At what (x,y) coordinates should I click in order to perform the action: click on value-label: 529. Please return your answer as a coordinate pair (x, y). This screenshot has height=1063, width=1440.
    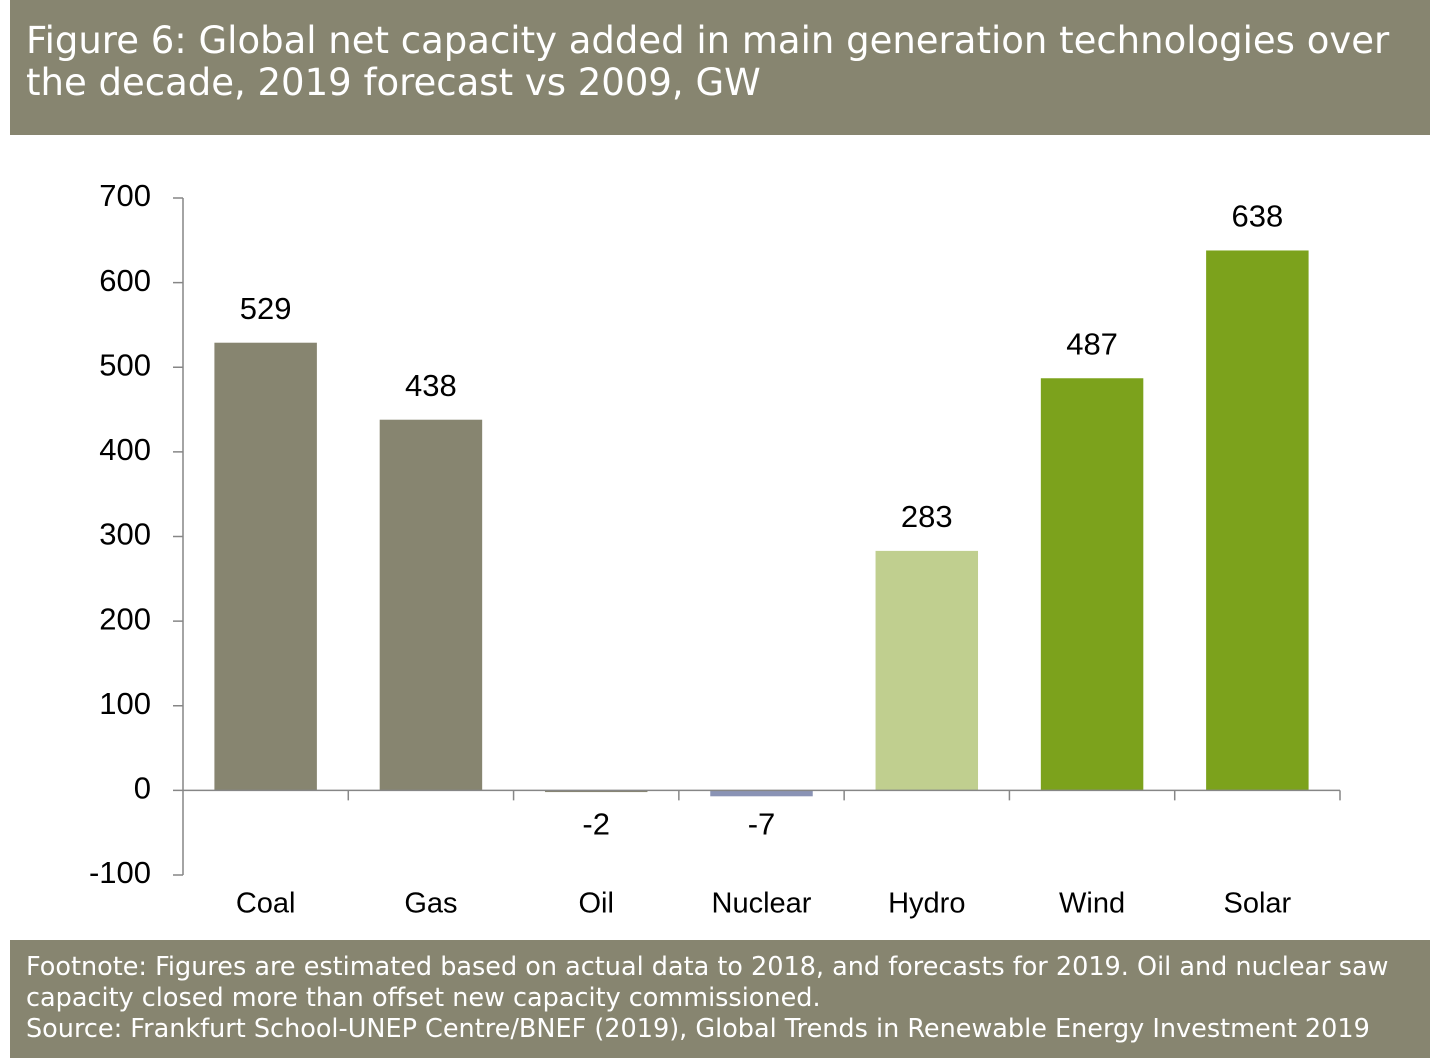
    Looking at the image, I should click on (266, 308).